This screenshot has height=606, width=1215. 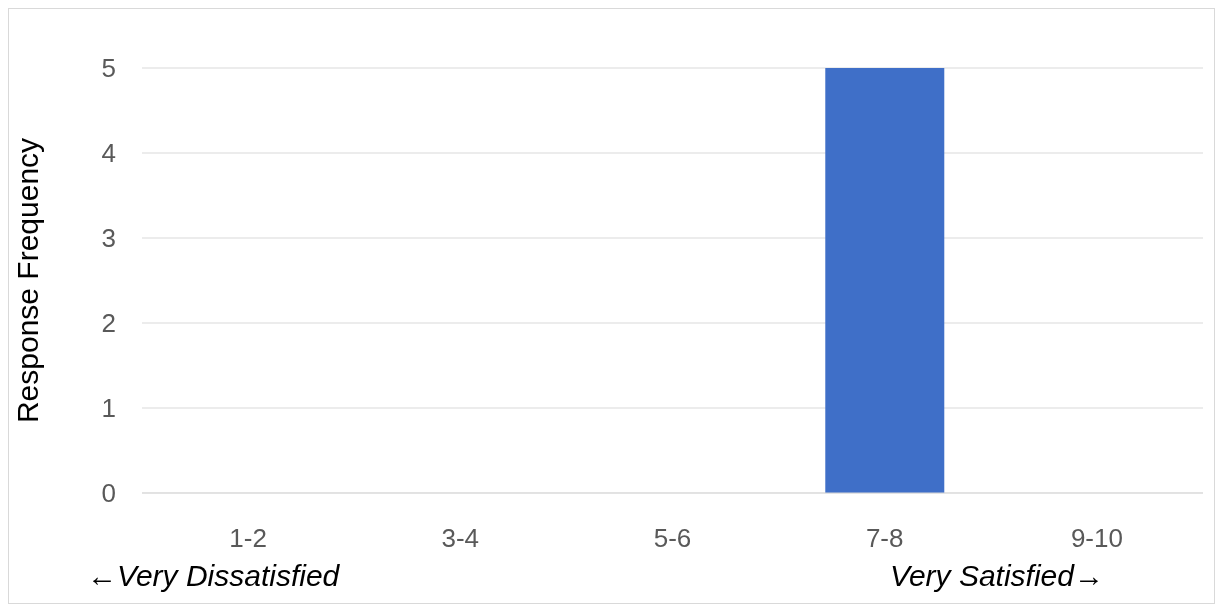 I want to click on y-tick-label: 4, so click(x=108, y=153).